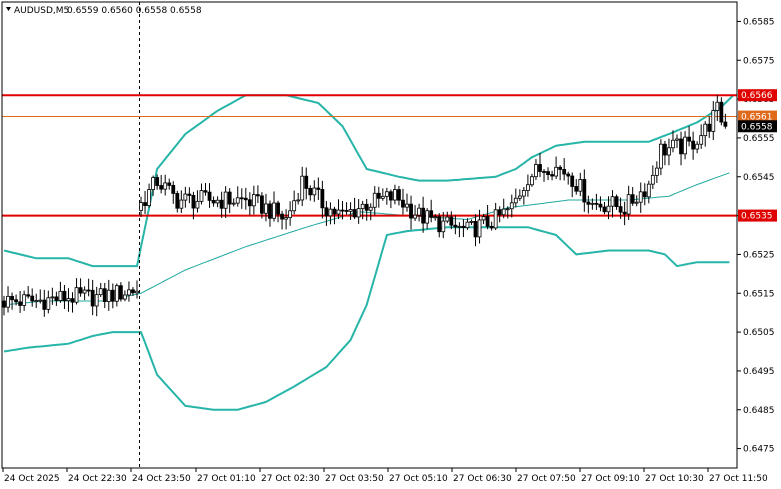 The image size is (781, 489). I want to click on x-tick-label: 24 Oct 2025, so click(32, 479).